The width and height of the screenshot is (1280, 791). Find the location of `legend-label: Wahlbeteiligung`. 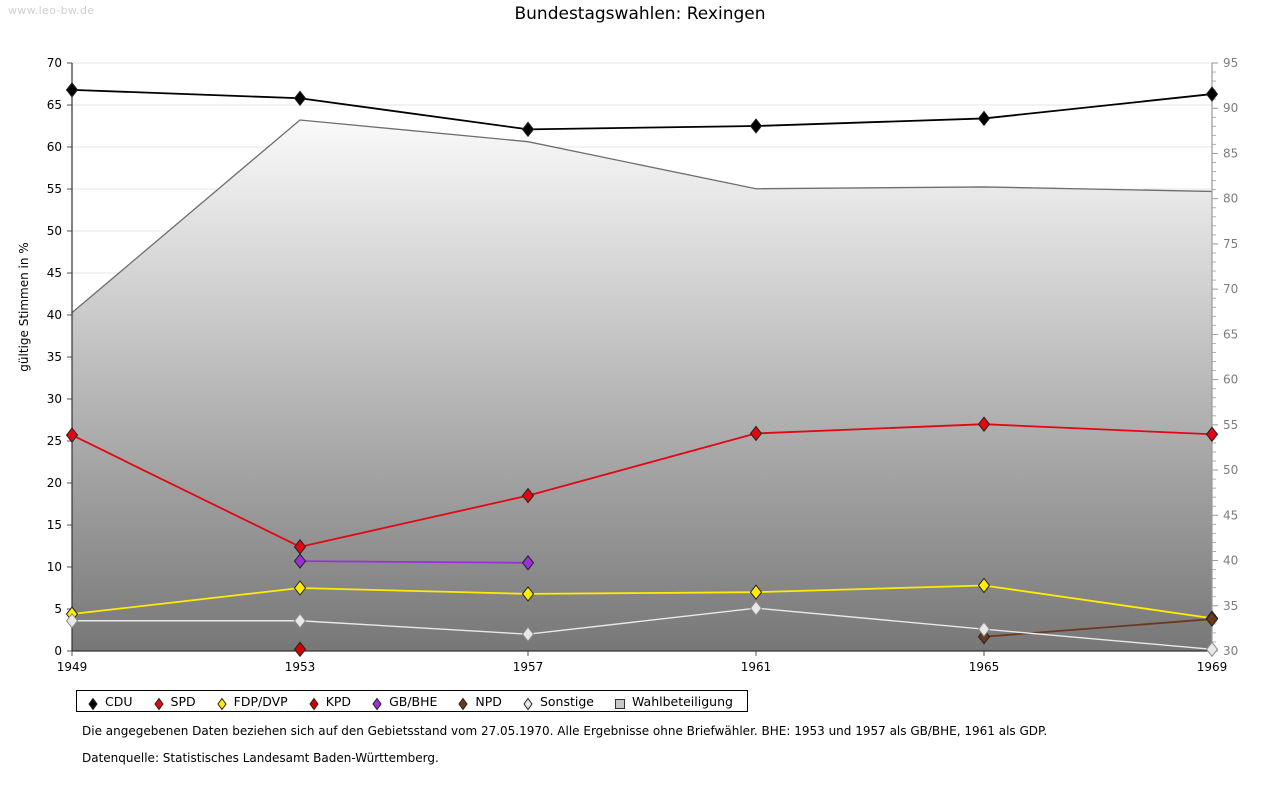

legend-label: Wahlbeteiligung is located at coordinates (682, 701).